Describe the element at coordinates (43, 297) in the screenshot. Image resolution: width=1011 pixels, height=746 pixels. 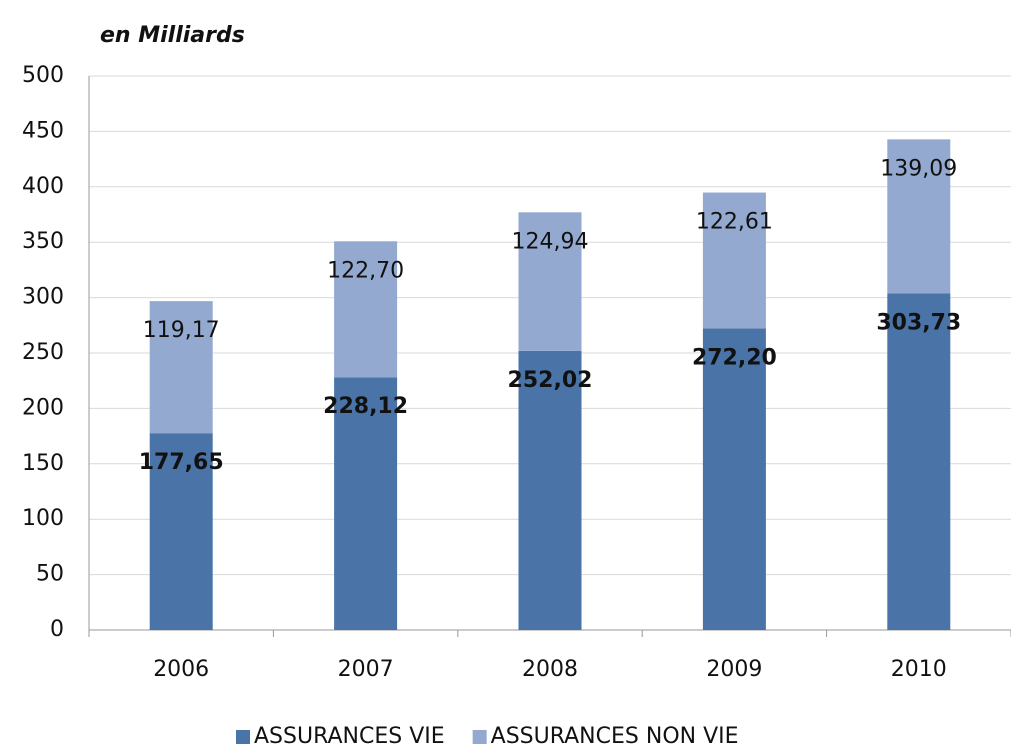
I see `y-tick-label: 300` at that location.